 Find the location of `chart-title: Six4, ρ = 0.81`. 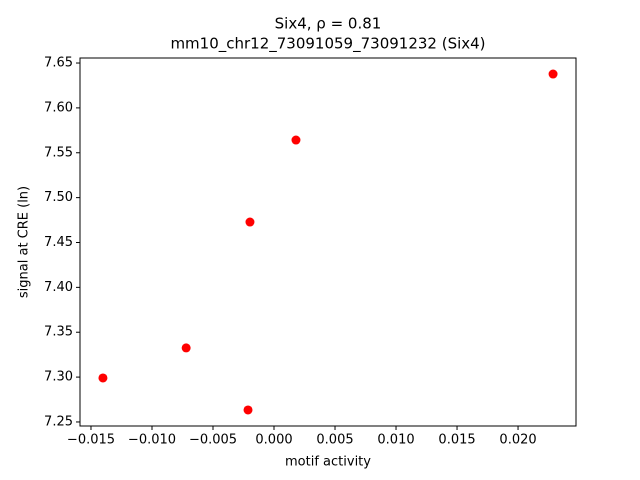

chart-title: Six4, ρ = 0.81 is located at coordinates (328, 24).